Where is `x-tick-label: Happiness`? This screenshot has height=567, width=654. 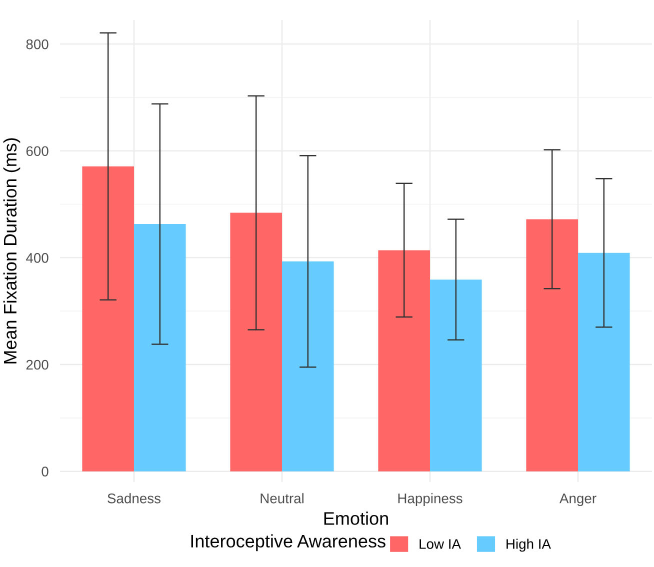
x-tick-label: Happiness is located at coordinates (430, 499).